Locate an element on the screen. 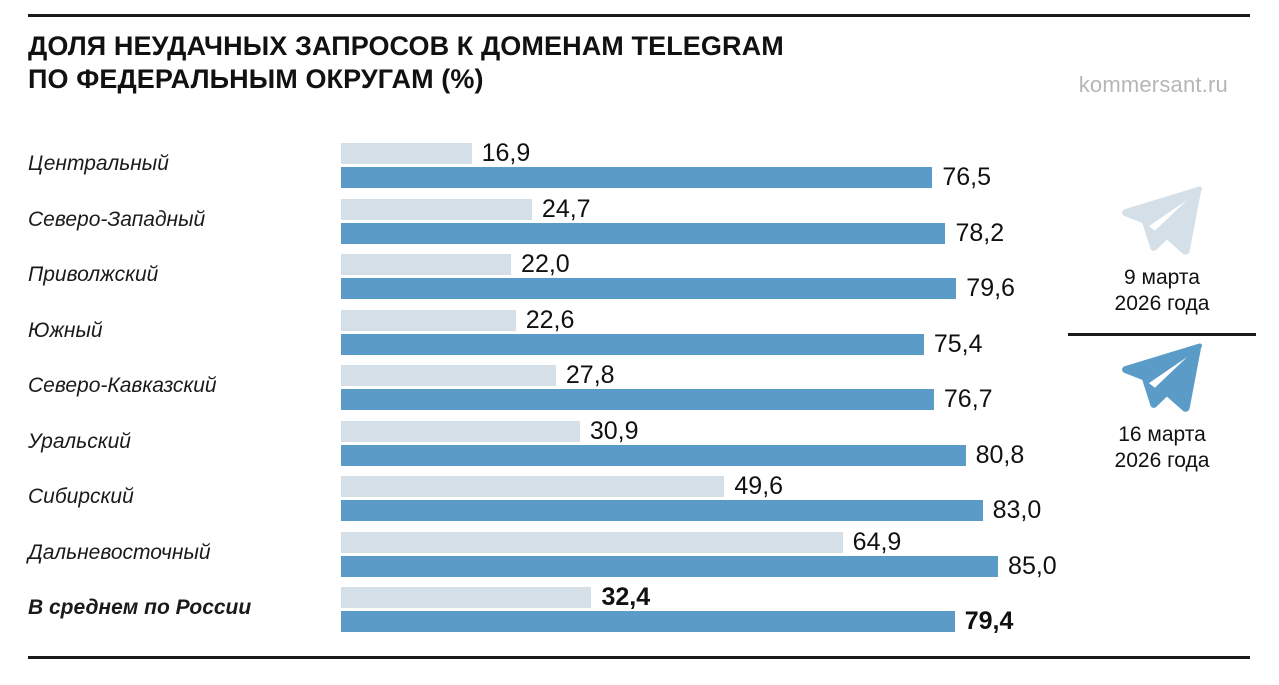  bar-value-label: 79,4 is located at coordinates (989, 621).